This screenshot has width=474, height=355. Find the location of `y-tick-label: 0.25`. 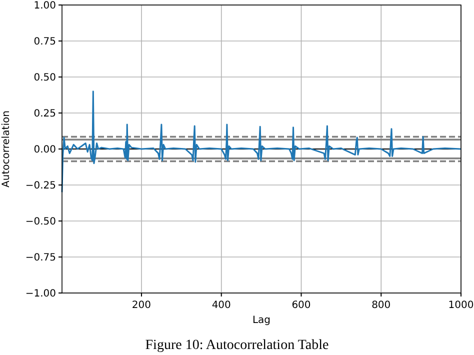

y-tick-label: 0.25 is located at coordinates (45, 114).